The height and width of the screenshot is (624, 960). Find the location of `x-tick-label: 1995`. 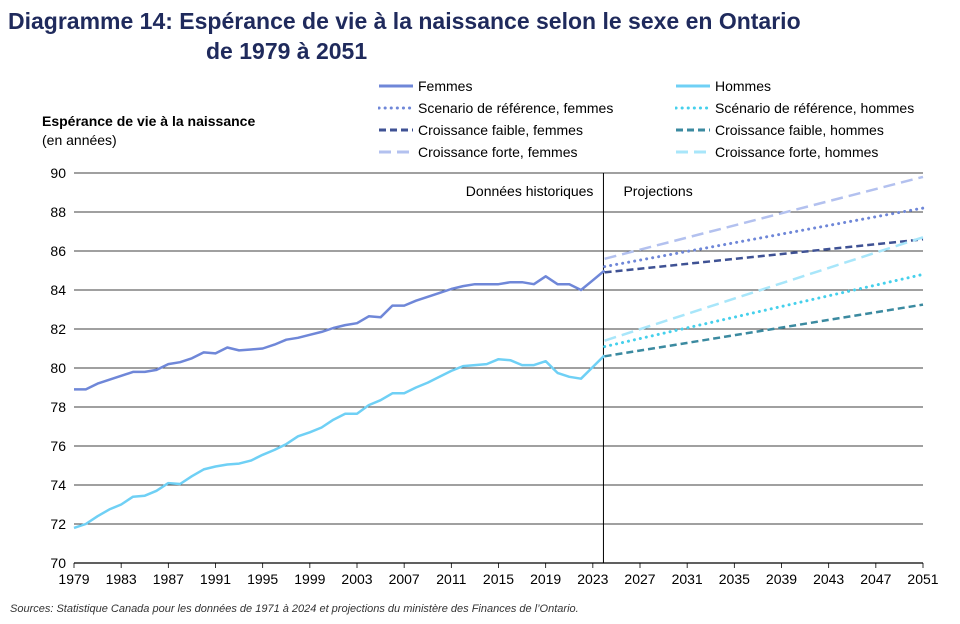

x-tick-label: 1995 is located at coordinates (262, 579).